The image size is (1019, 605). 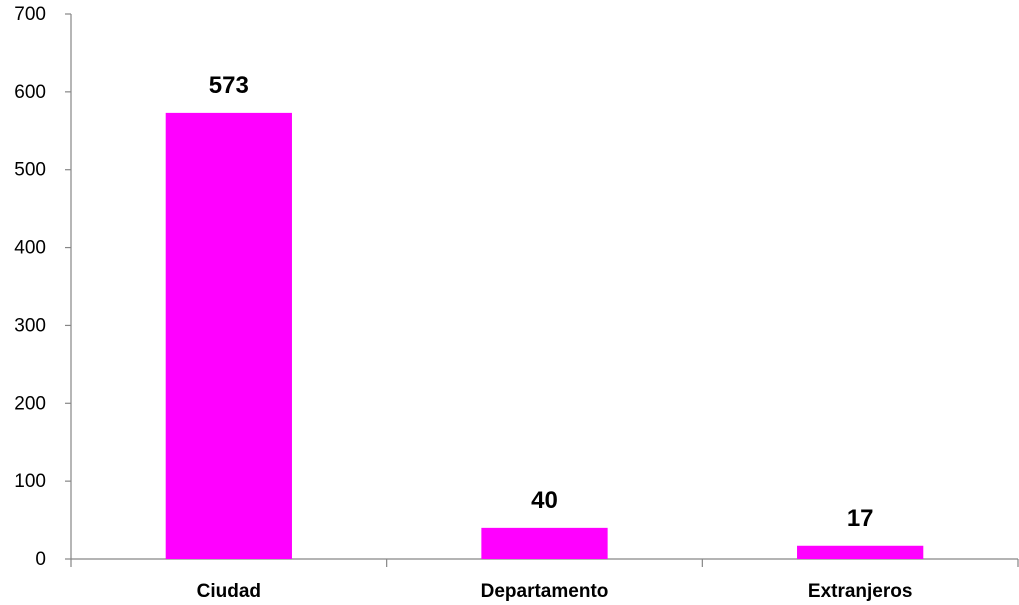 What do you see at coordinates (30, 325) in the screenshot?
I see `y-tick-label: 300` at bounding box center [30, 325].